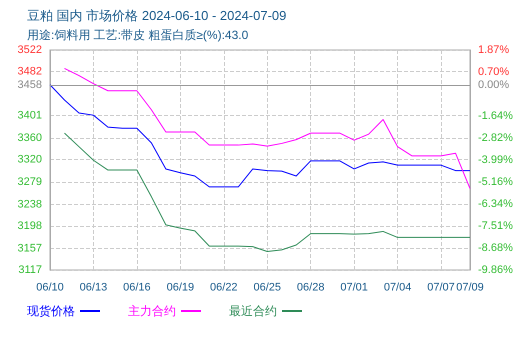 The width and height of the screenshot is (520, 350). I want to click on x-tick-label: 06/25, so click(267, 288).